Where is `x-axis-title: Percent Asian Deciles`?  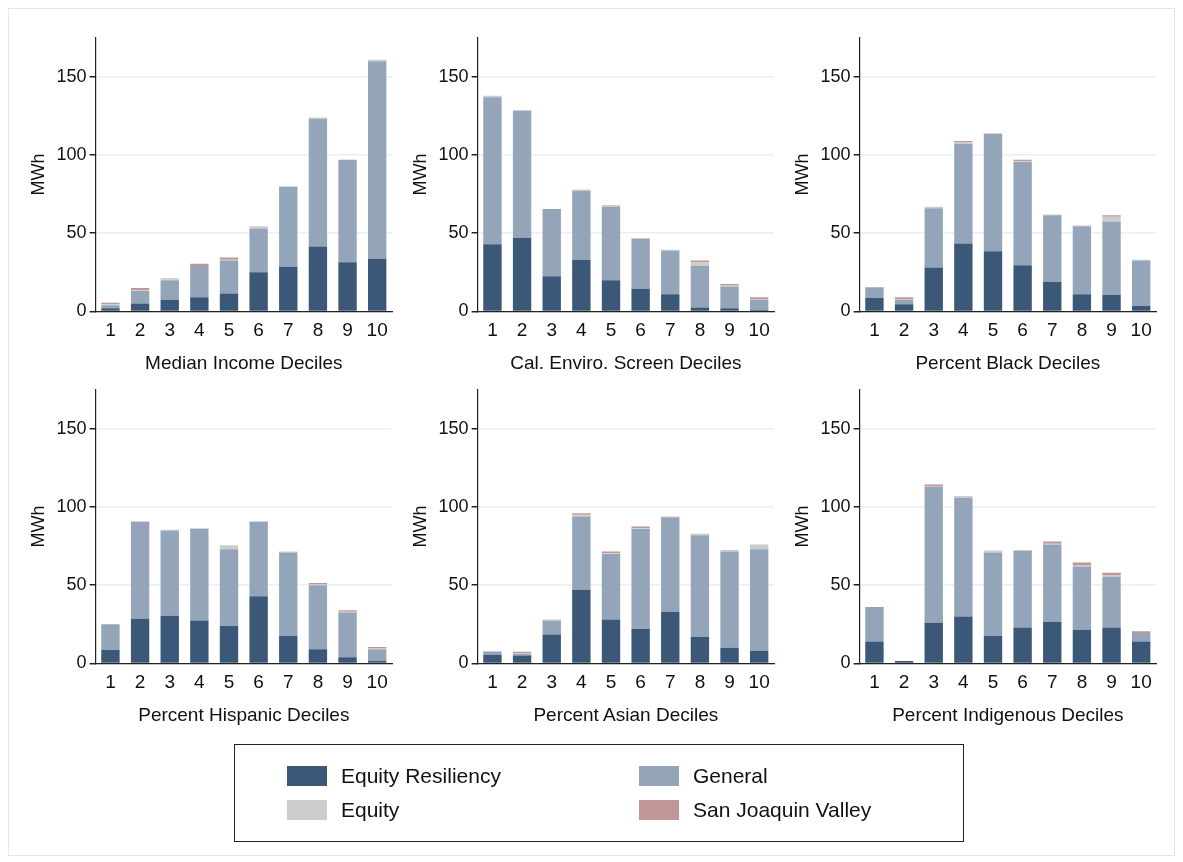 x-axis-title: Percent Asian Deciles is located at coordinates (626, 714).